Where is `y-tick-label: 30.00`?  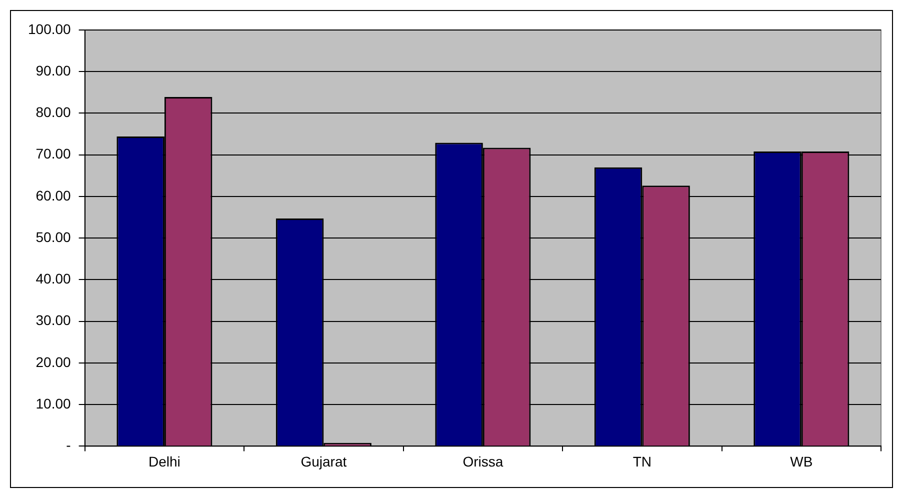
y-tick-label: 30.00 is located at coordinates (54, 320).